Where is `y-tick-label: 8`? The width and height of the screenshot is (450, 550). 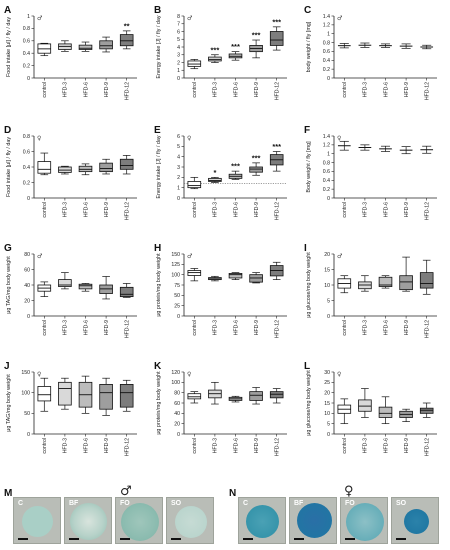
y-tick-label: 8 is located at coordinates (178, 17).